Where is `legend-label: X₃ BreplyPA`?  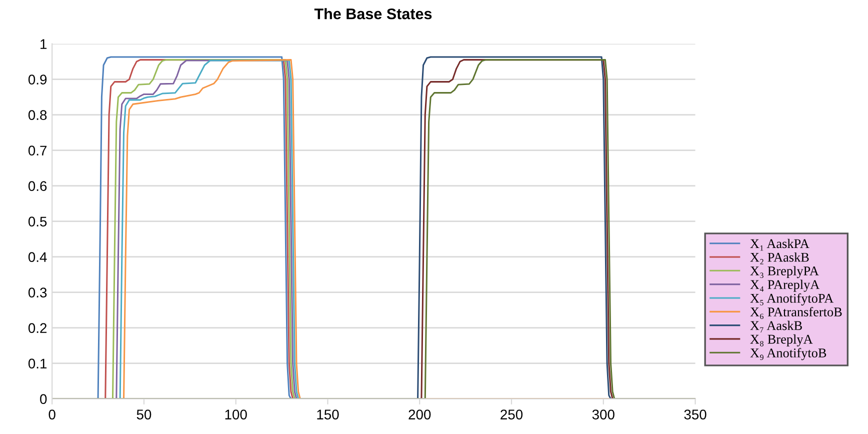 legend-label: X₃ BreplyPA is located at coordinates (784, 272).